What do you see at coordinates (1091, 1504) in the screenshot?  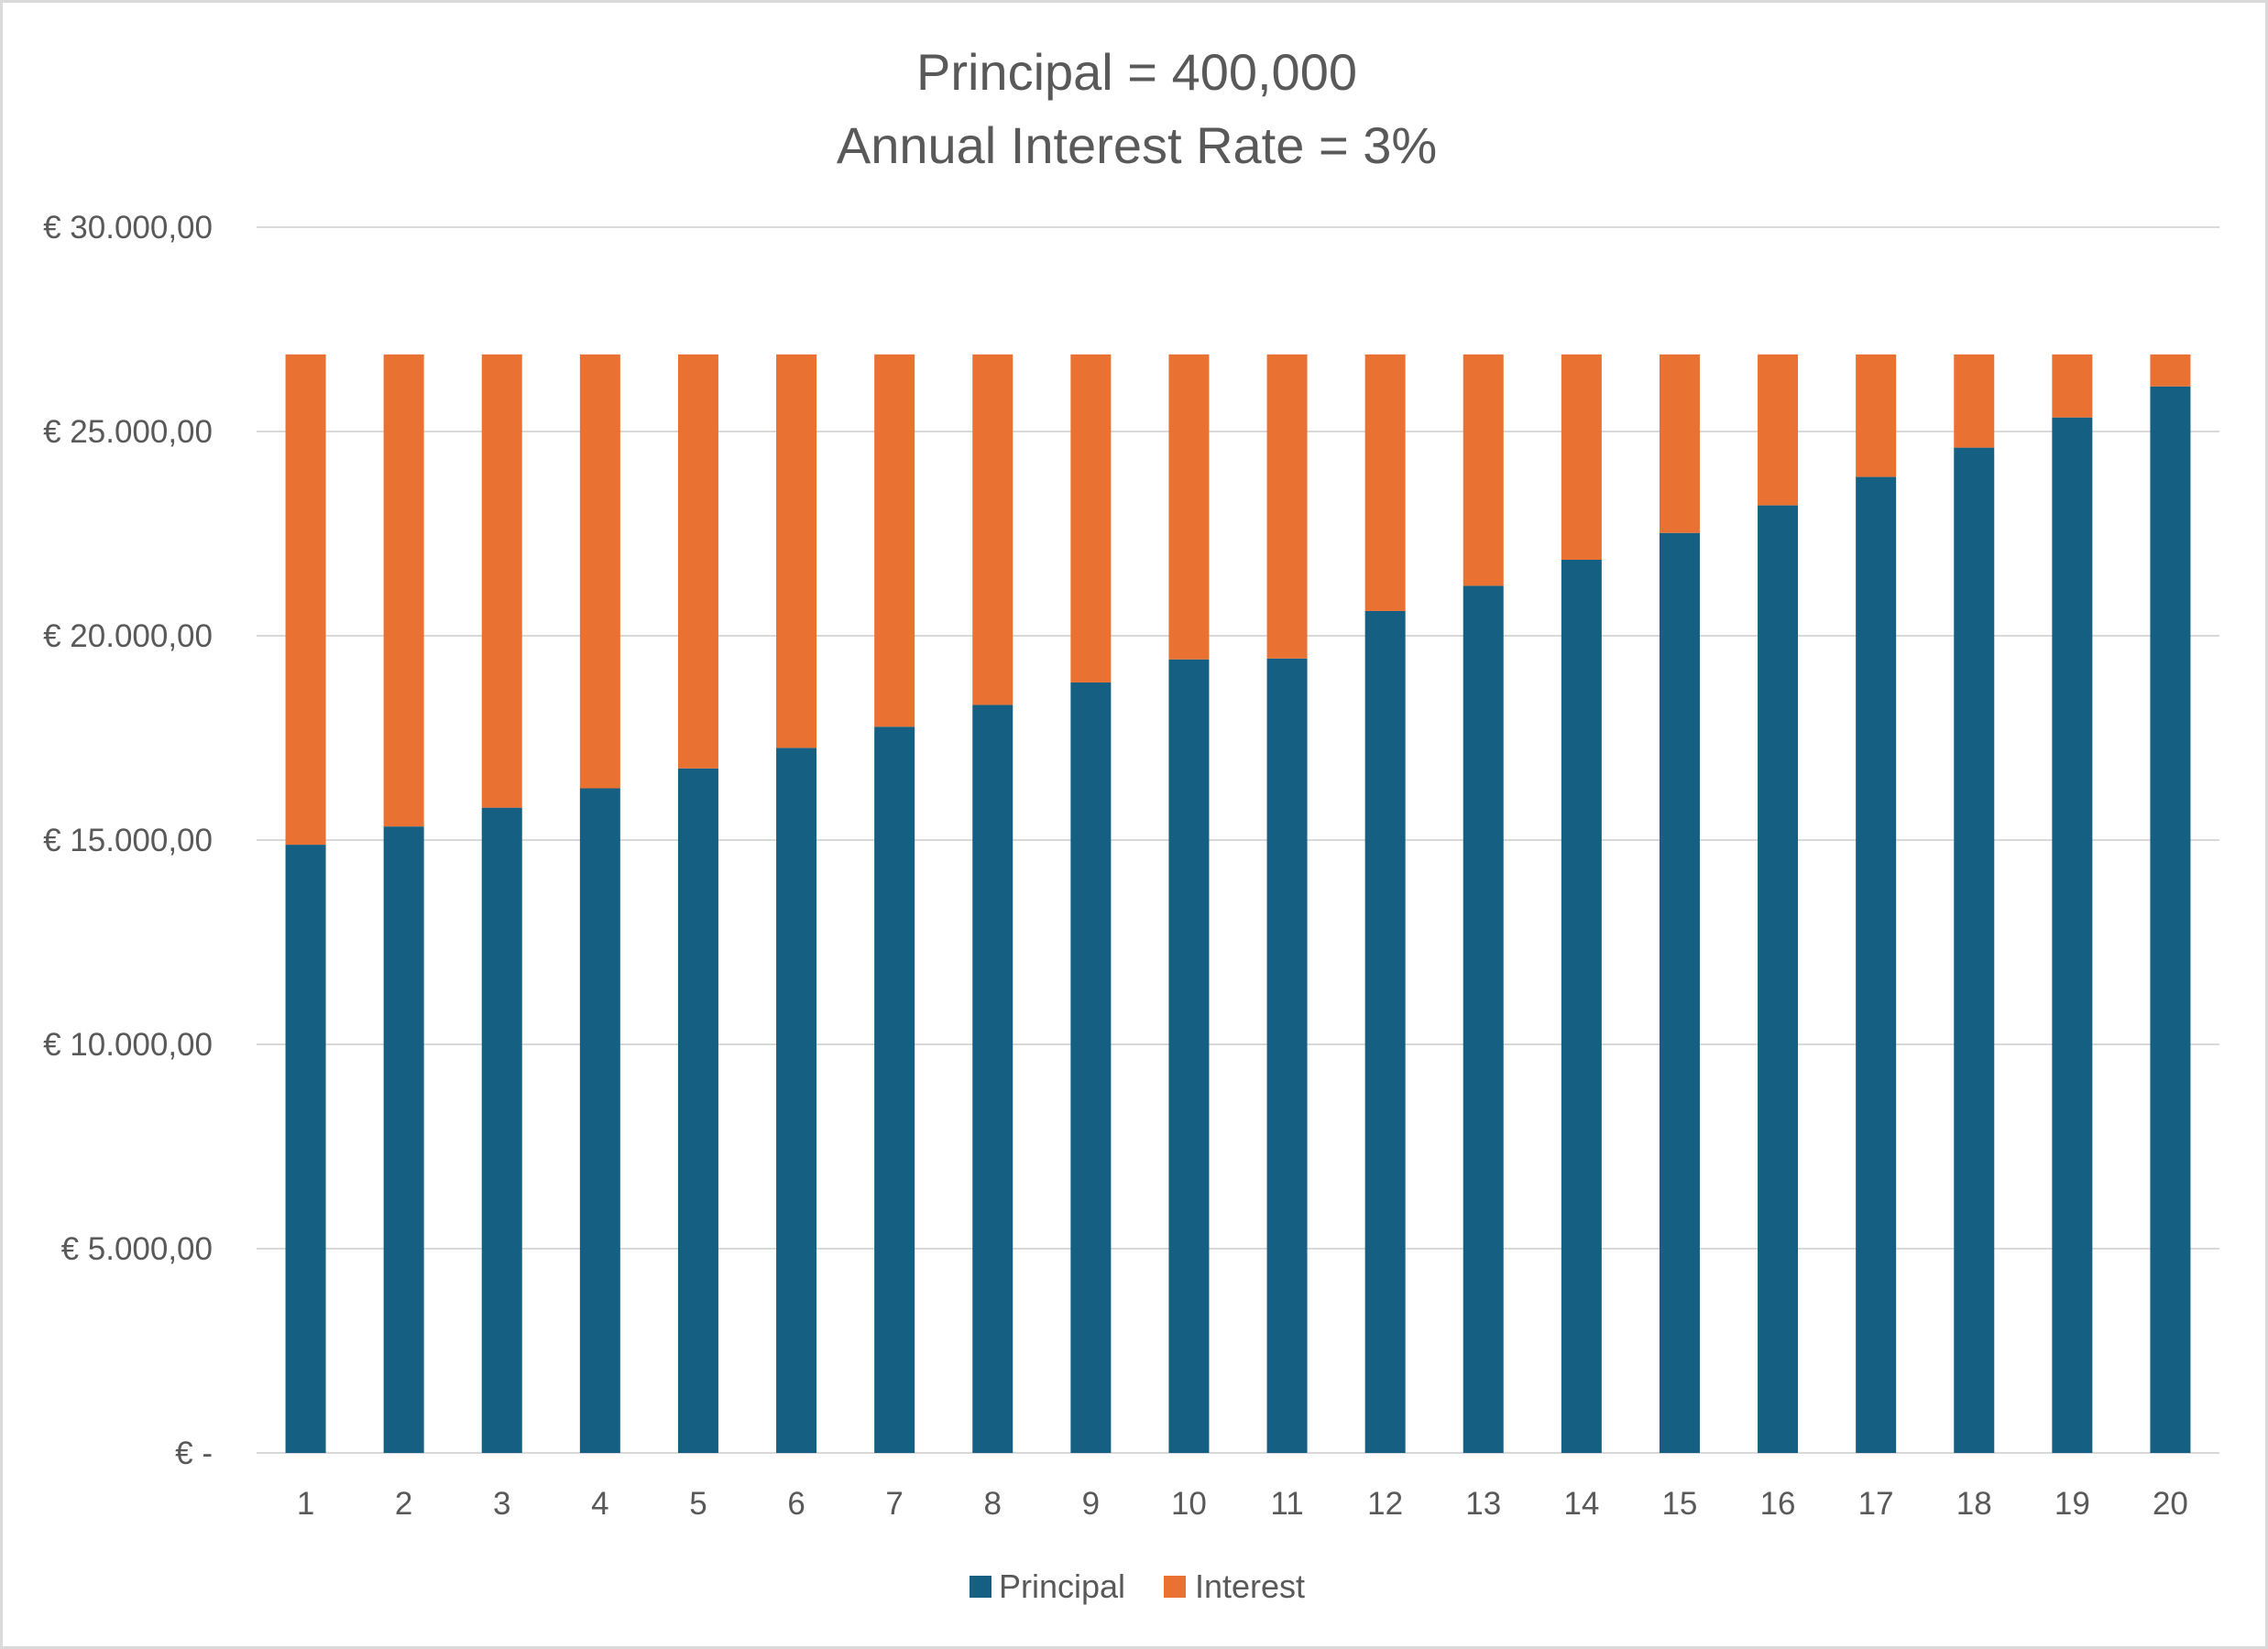 I see `x-tick-label: 9` at bounding box center [1091, 1504].